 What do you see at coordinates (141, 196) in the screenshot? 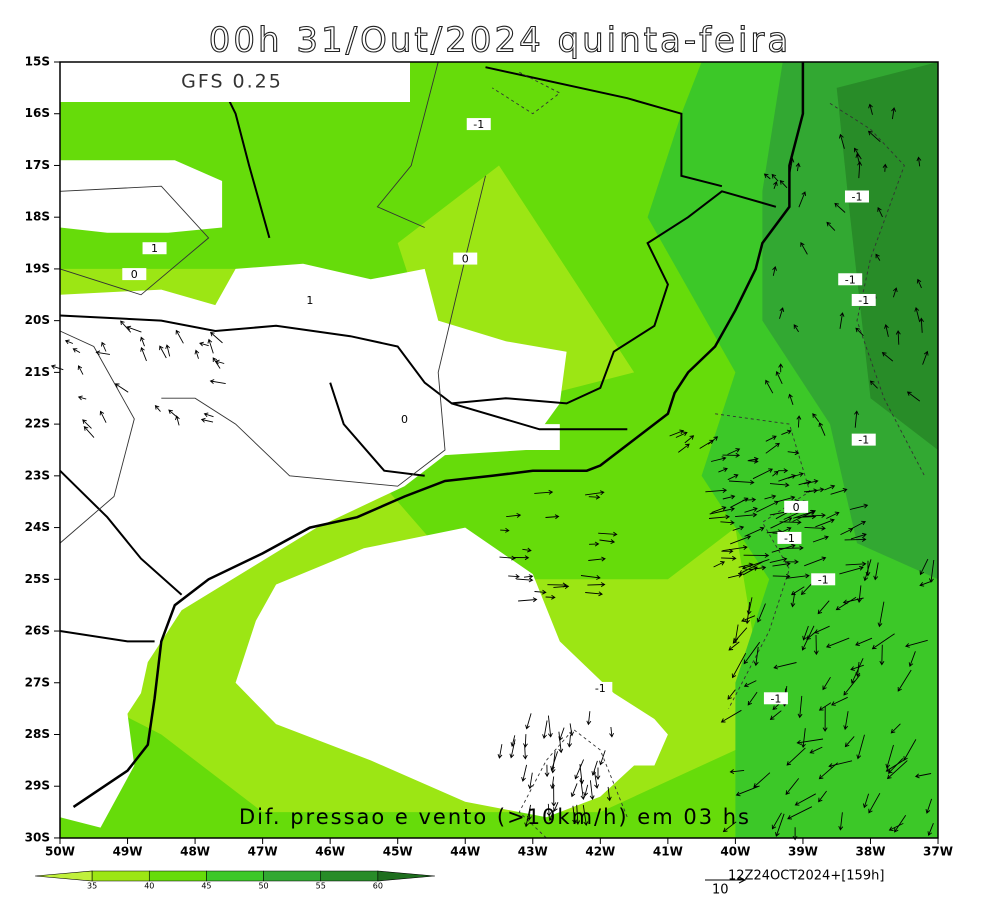
I see `masked-area` at bounding box center [141, 196].